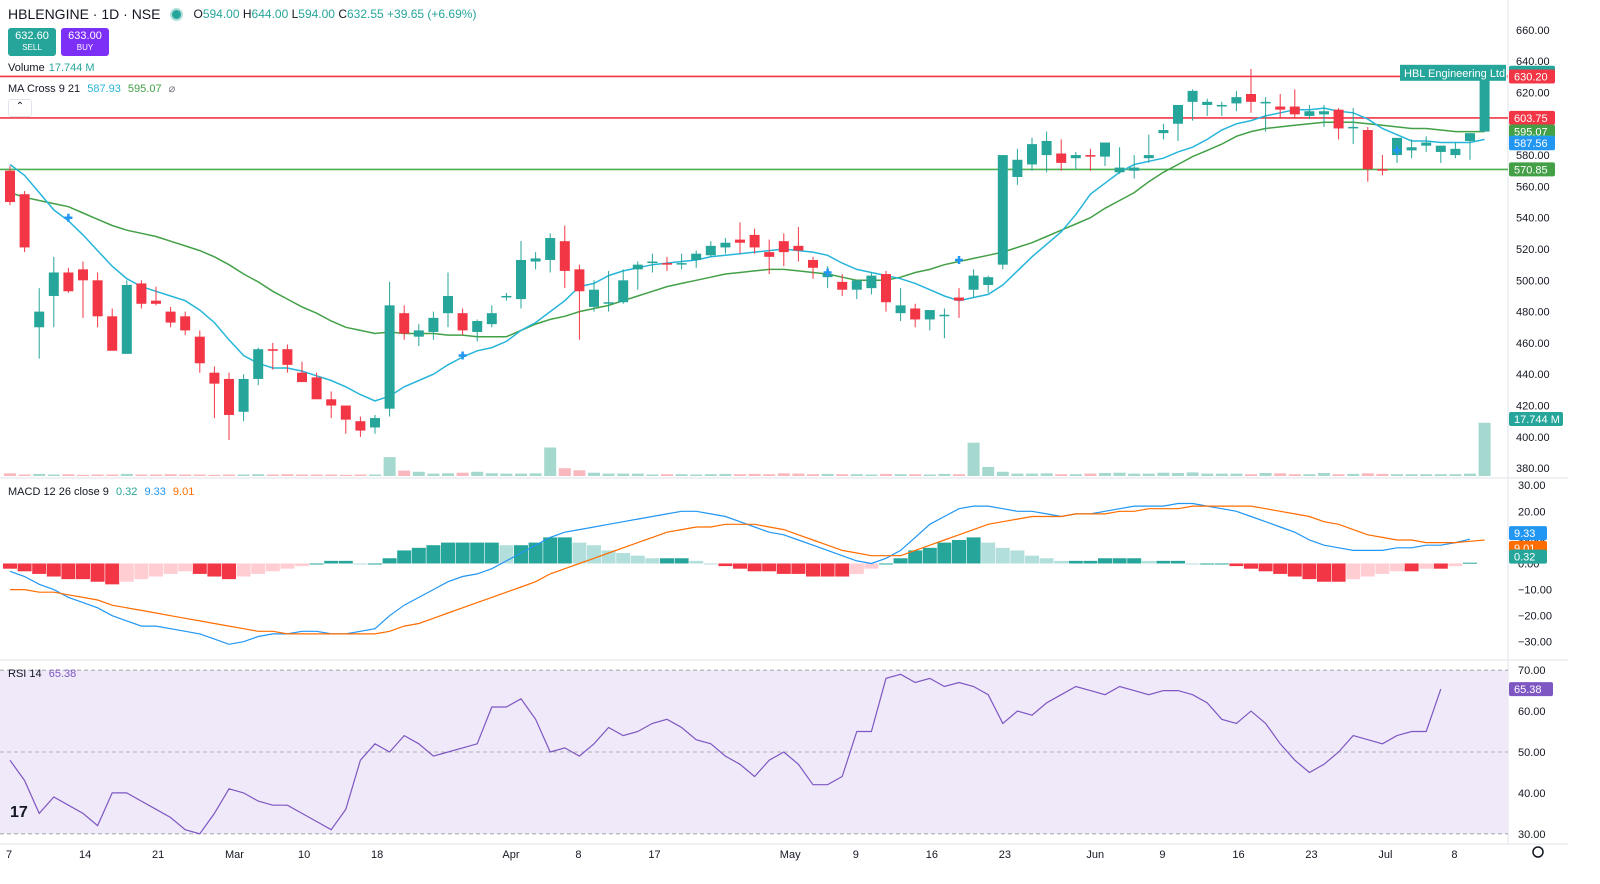  I want to click on buy-button: 633.00 BUY, so click(85, 42).